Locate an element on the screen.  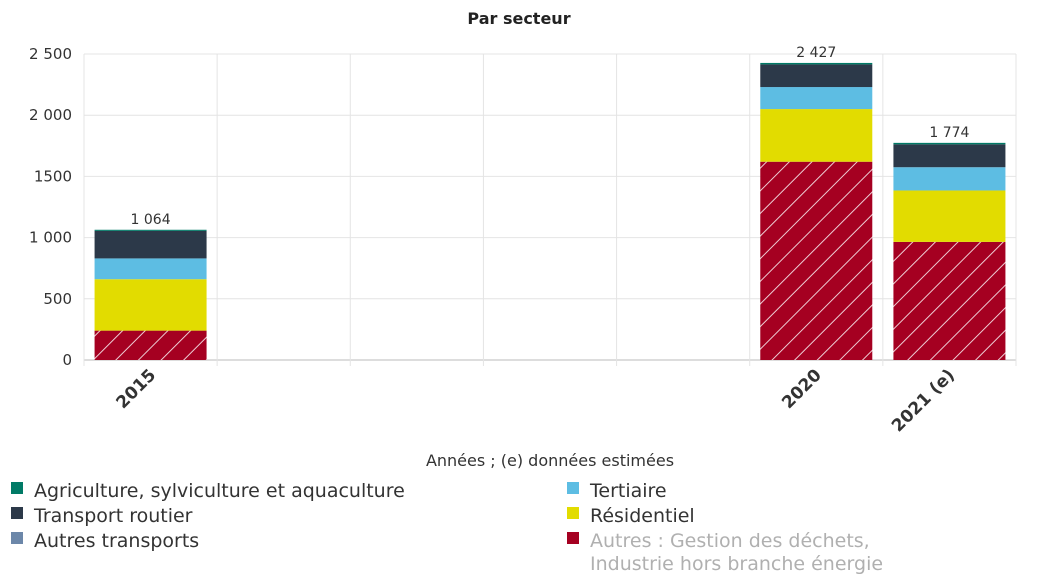
legend-entry: Résidentiel is located at coordinates (642, 516).